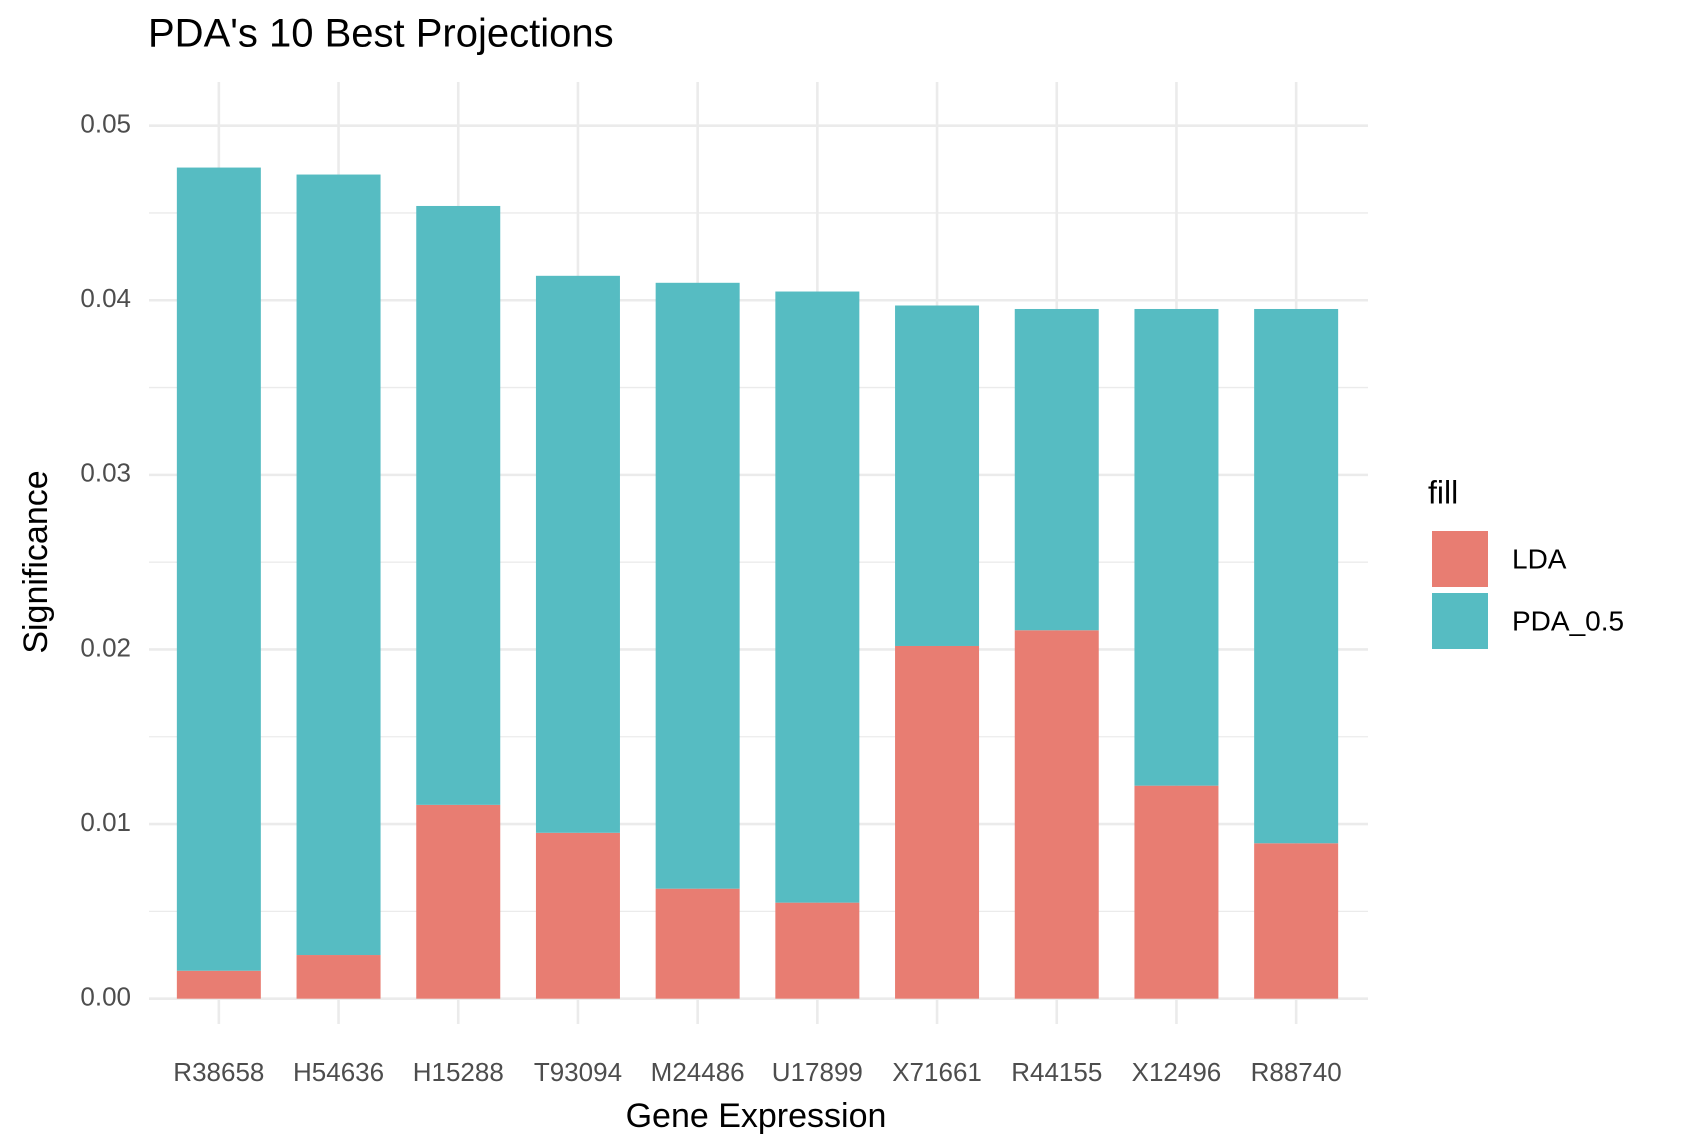  What do you see at coordinates (105, 298) in the screenshot?
I see `y-tick-label: 0.04` at bounding box center [105, 298].